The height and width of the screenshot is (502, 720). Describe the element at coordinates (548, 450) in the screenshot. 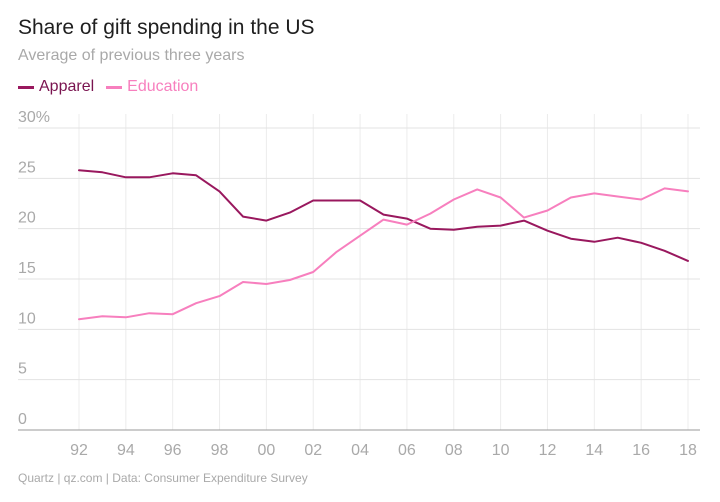

I see `x-tick-label: 12` at that location.